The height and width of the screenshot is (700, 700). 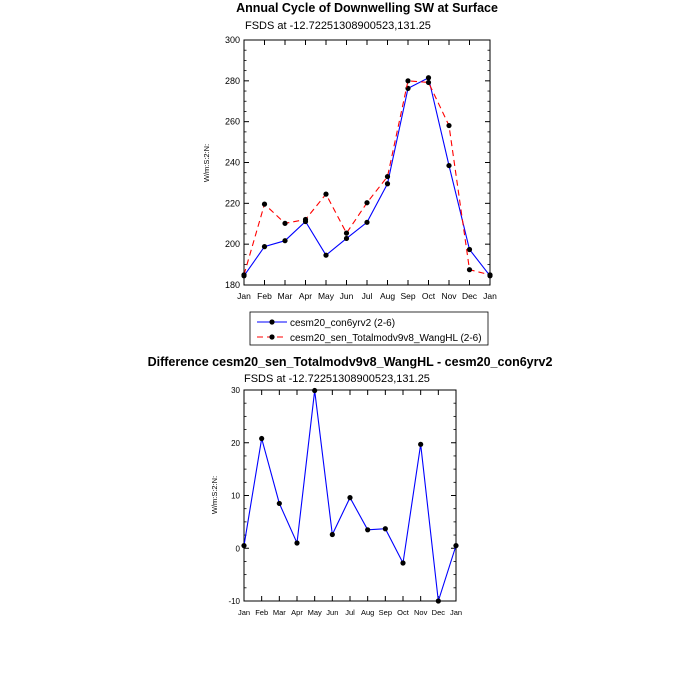 What do you see at coordinates (232, 122) in the screenshot?
I see `y-tick-label: 260` at bounding box center [232, 122].